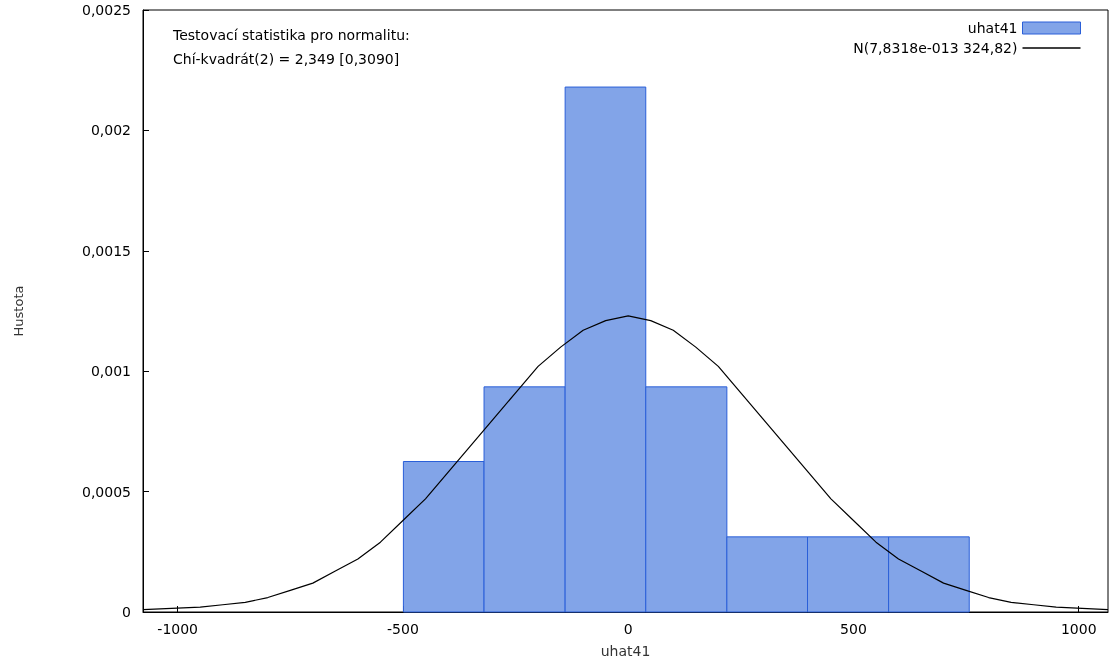  I want to click on y-tick-label: 0,0005, so click(106, 491).